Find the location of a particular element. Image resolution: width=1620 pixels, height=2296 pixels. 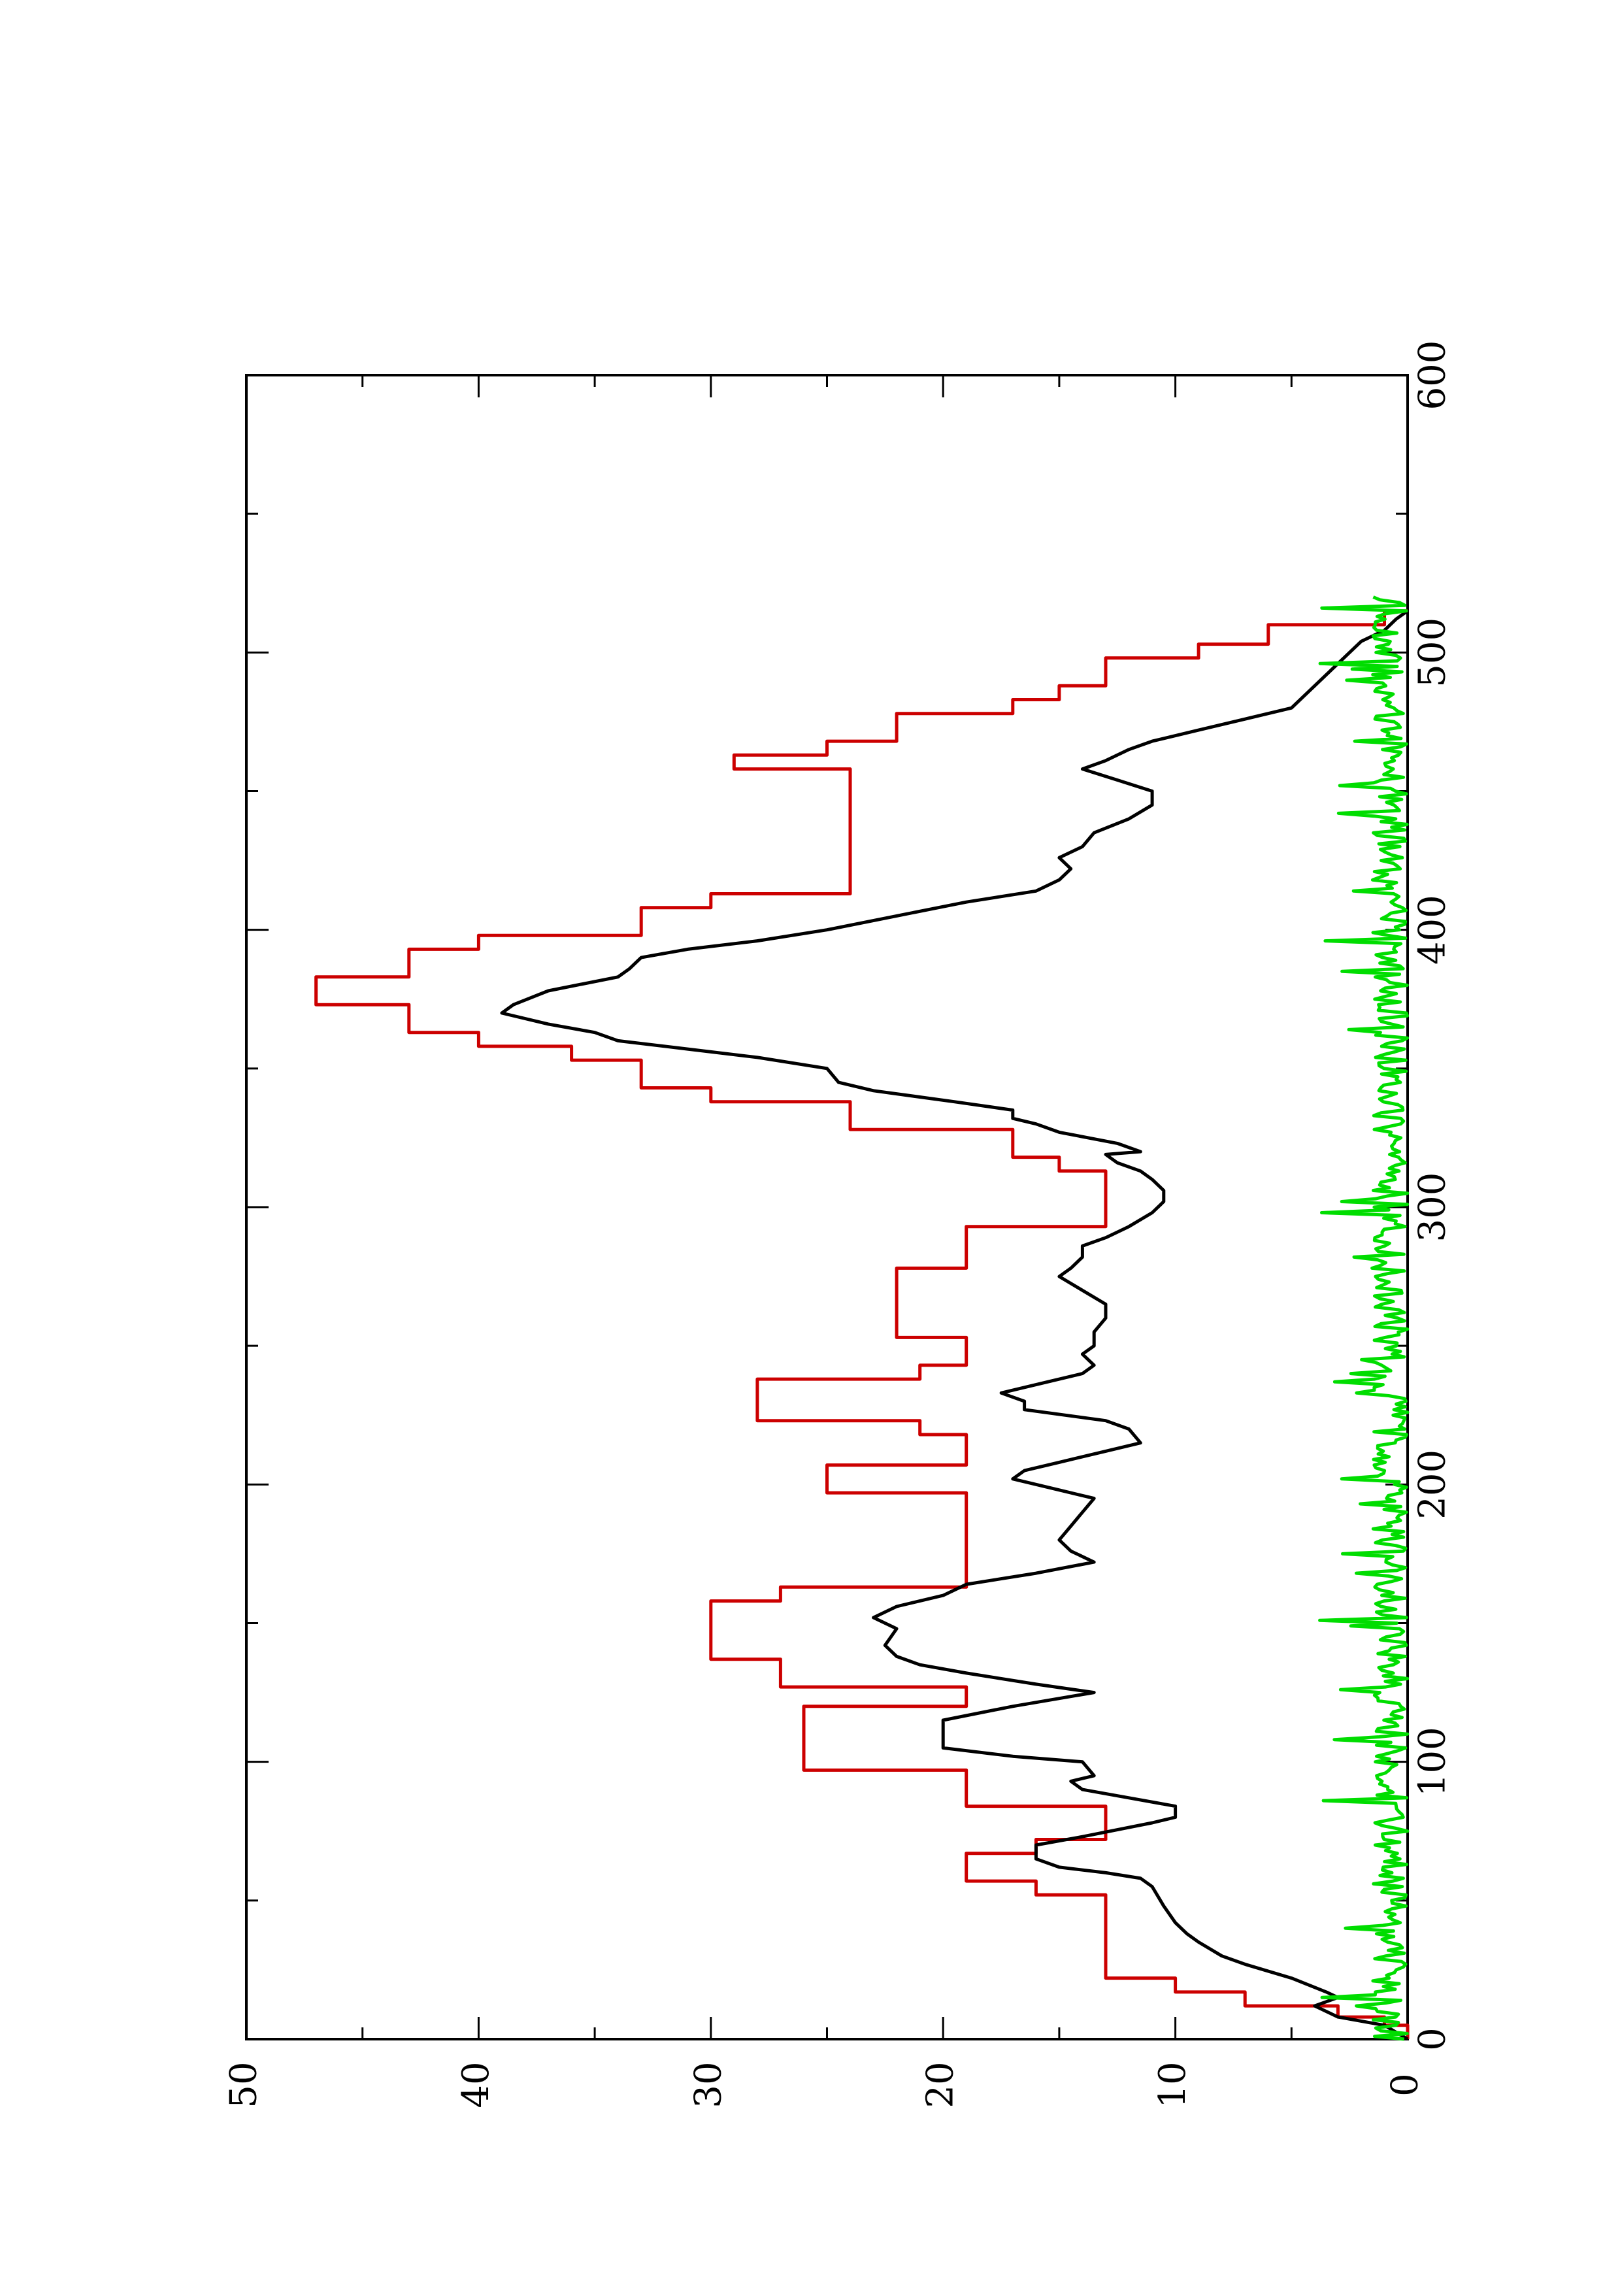

x-tick-label: 0 is located at coordinates (1433, 2039).